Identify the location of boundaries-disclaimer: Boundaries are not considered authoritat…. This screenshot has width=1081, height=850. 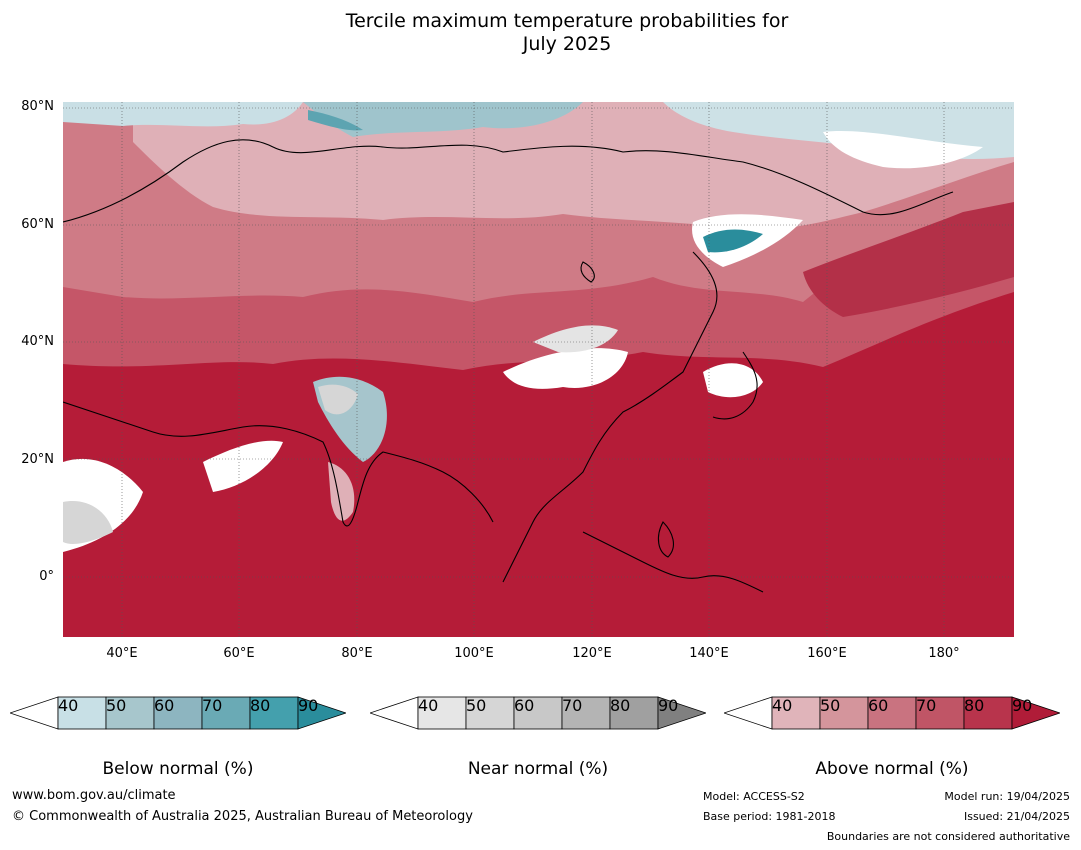
(948, 836).